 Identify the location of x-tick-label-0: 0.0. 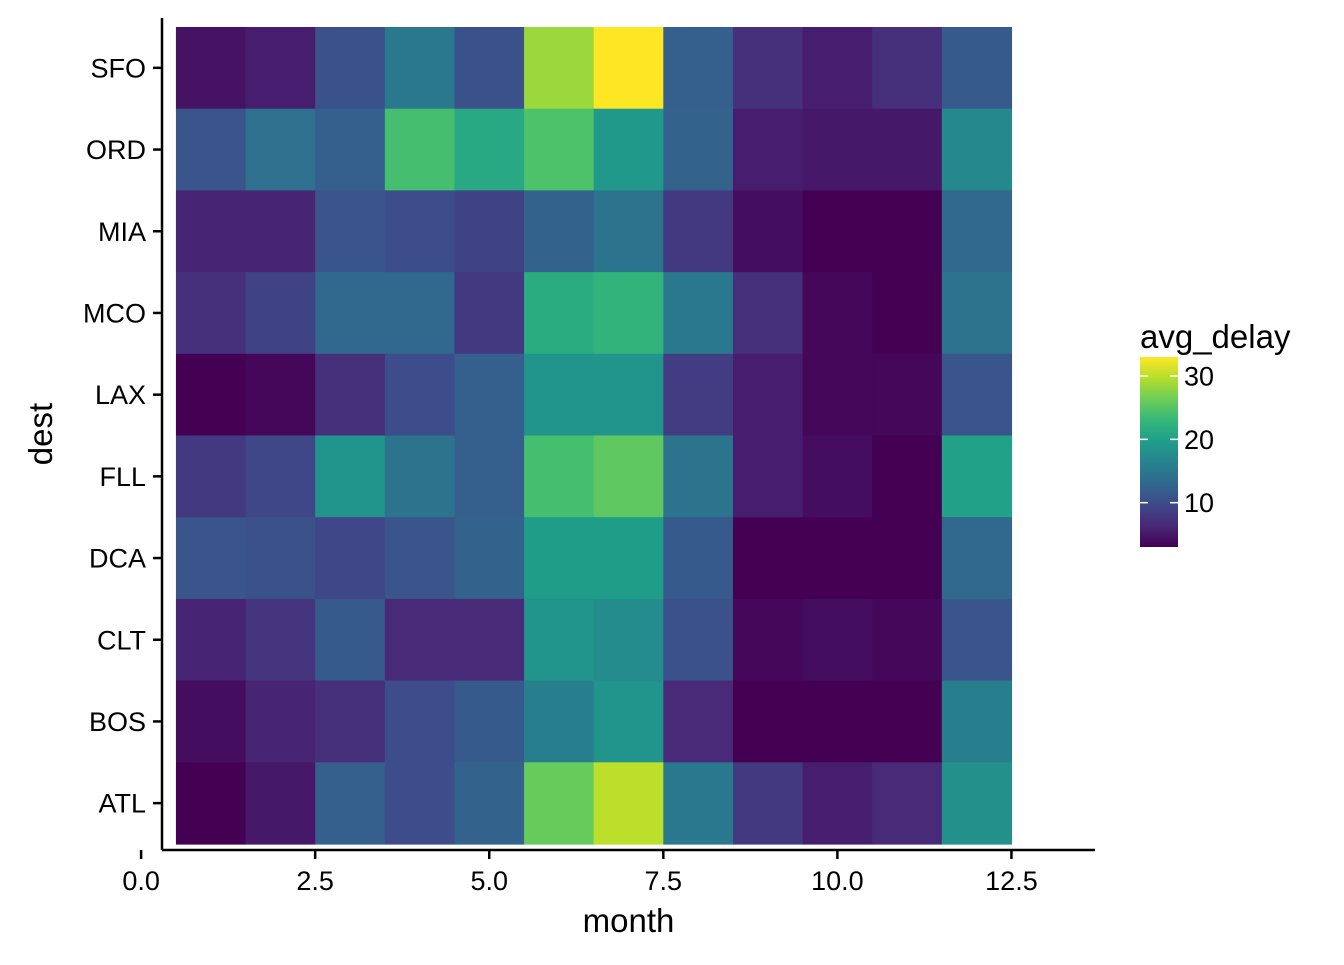
(141, 881).